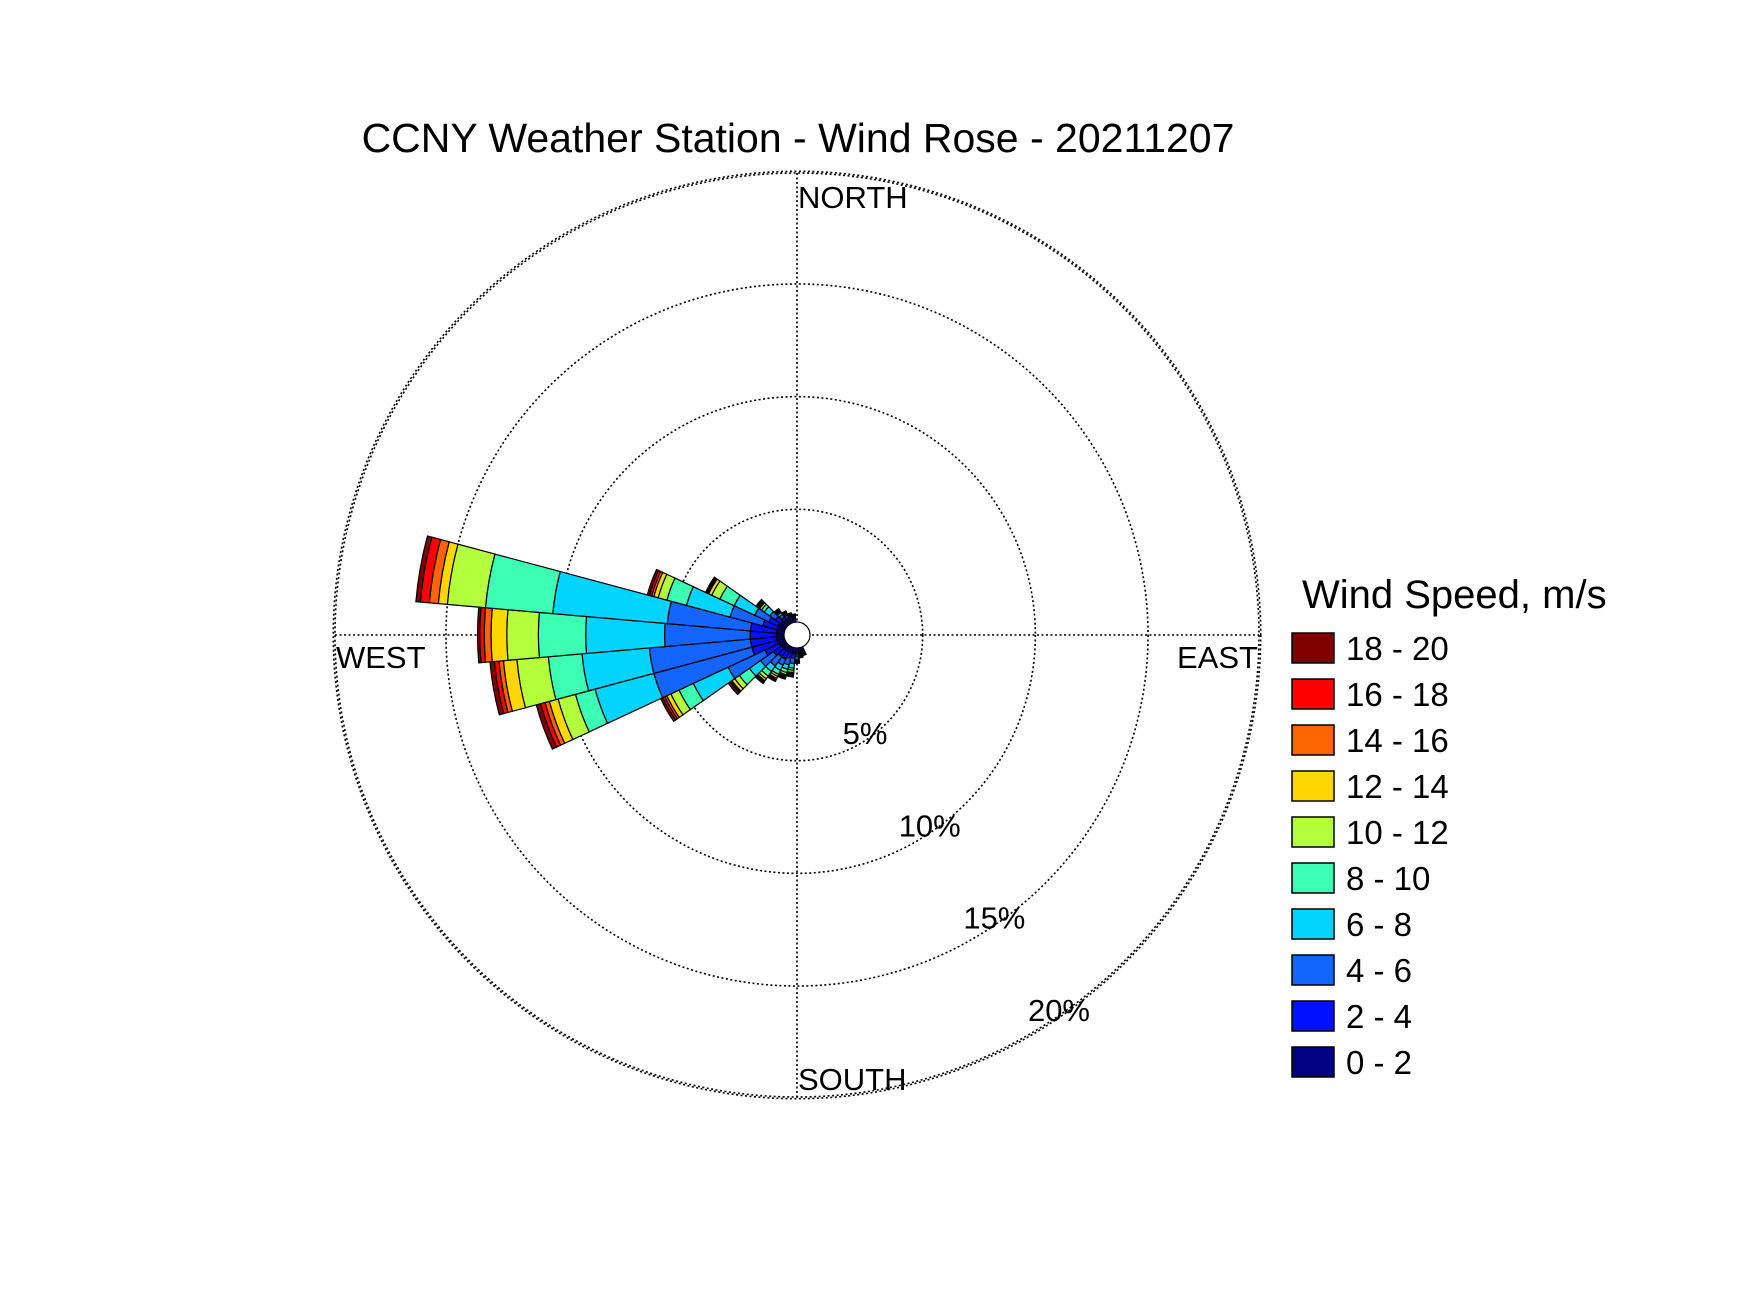  What do you see at coordinates (852, 1079) in the screenshot?
I see `label-south: SOUTH` at bounding box center [852, 1079].